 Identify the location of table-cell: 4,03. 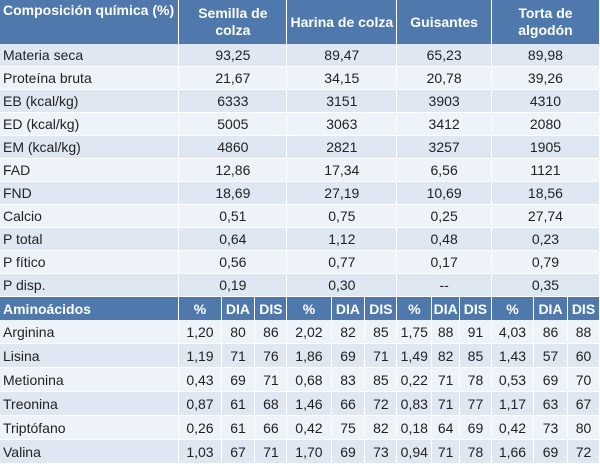
(513, 332).